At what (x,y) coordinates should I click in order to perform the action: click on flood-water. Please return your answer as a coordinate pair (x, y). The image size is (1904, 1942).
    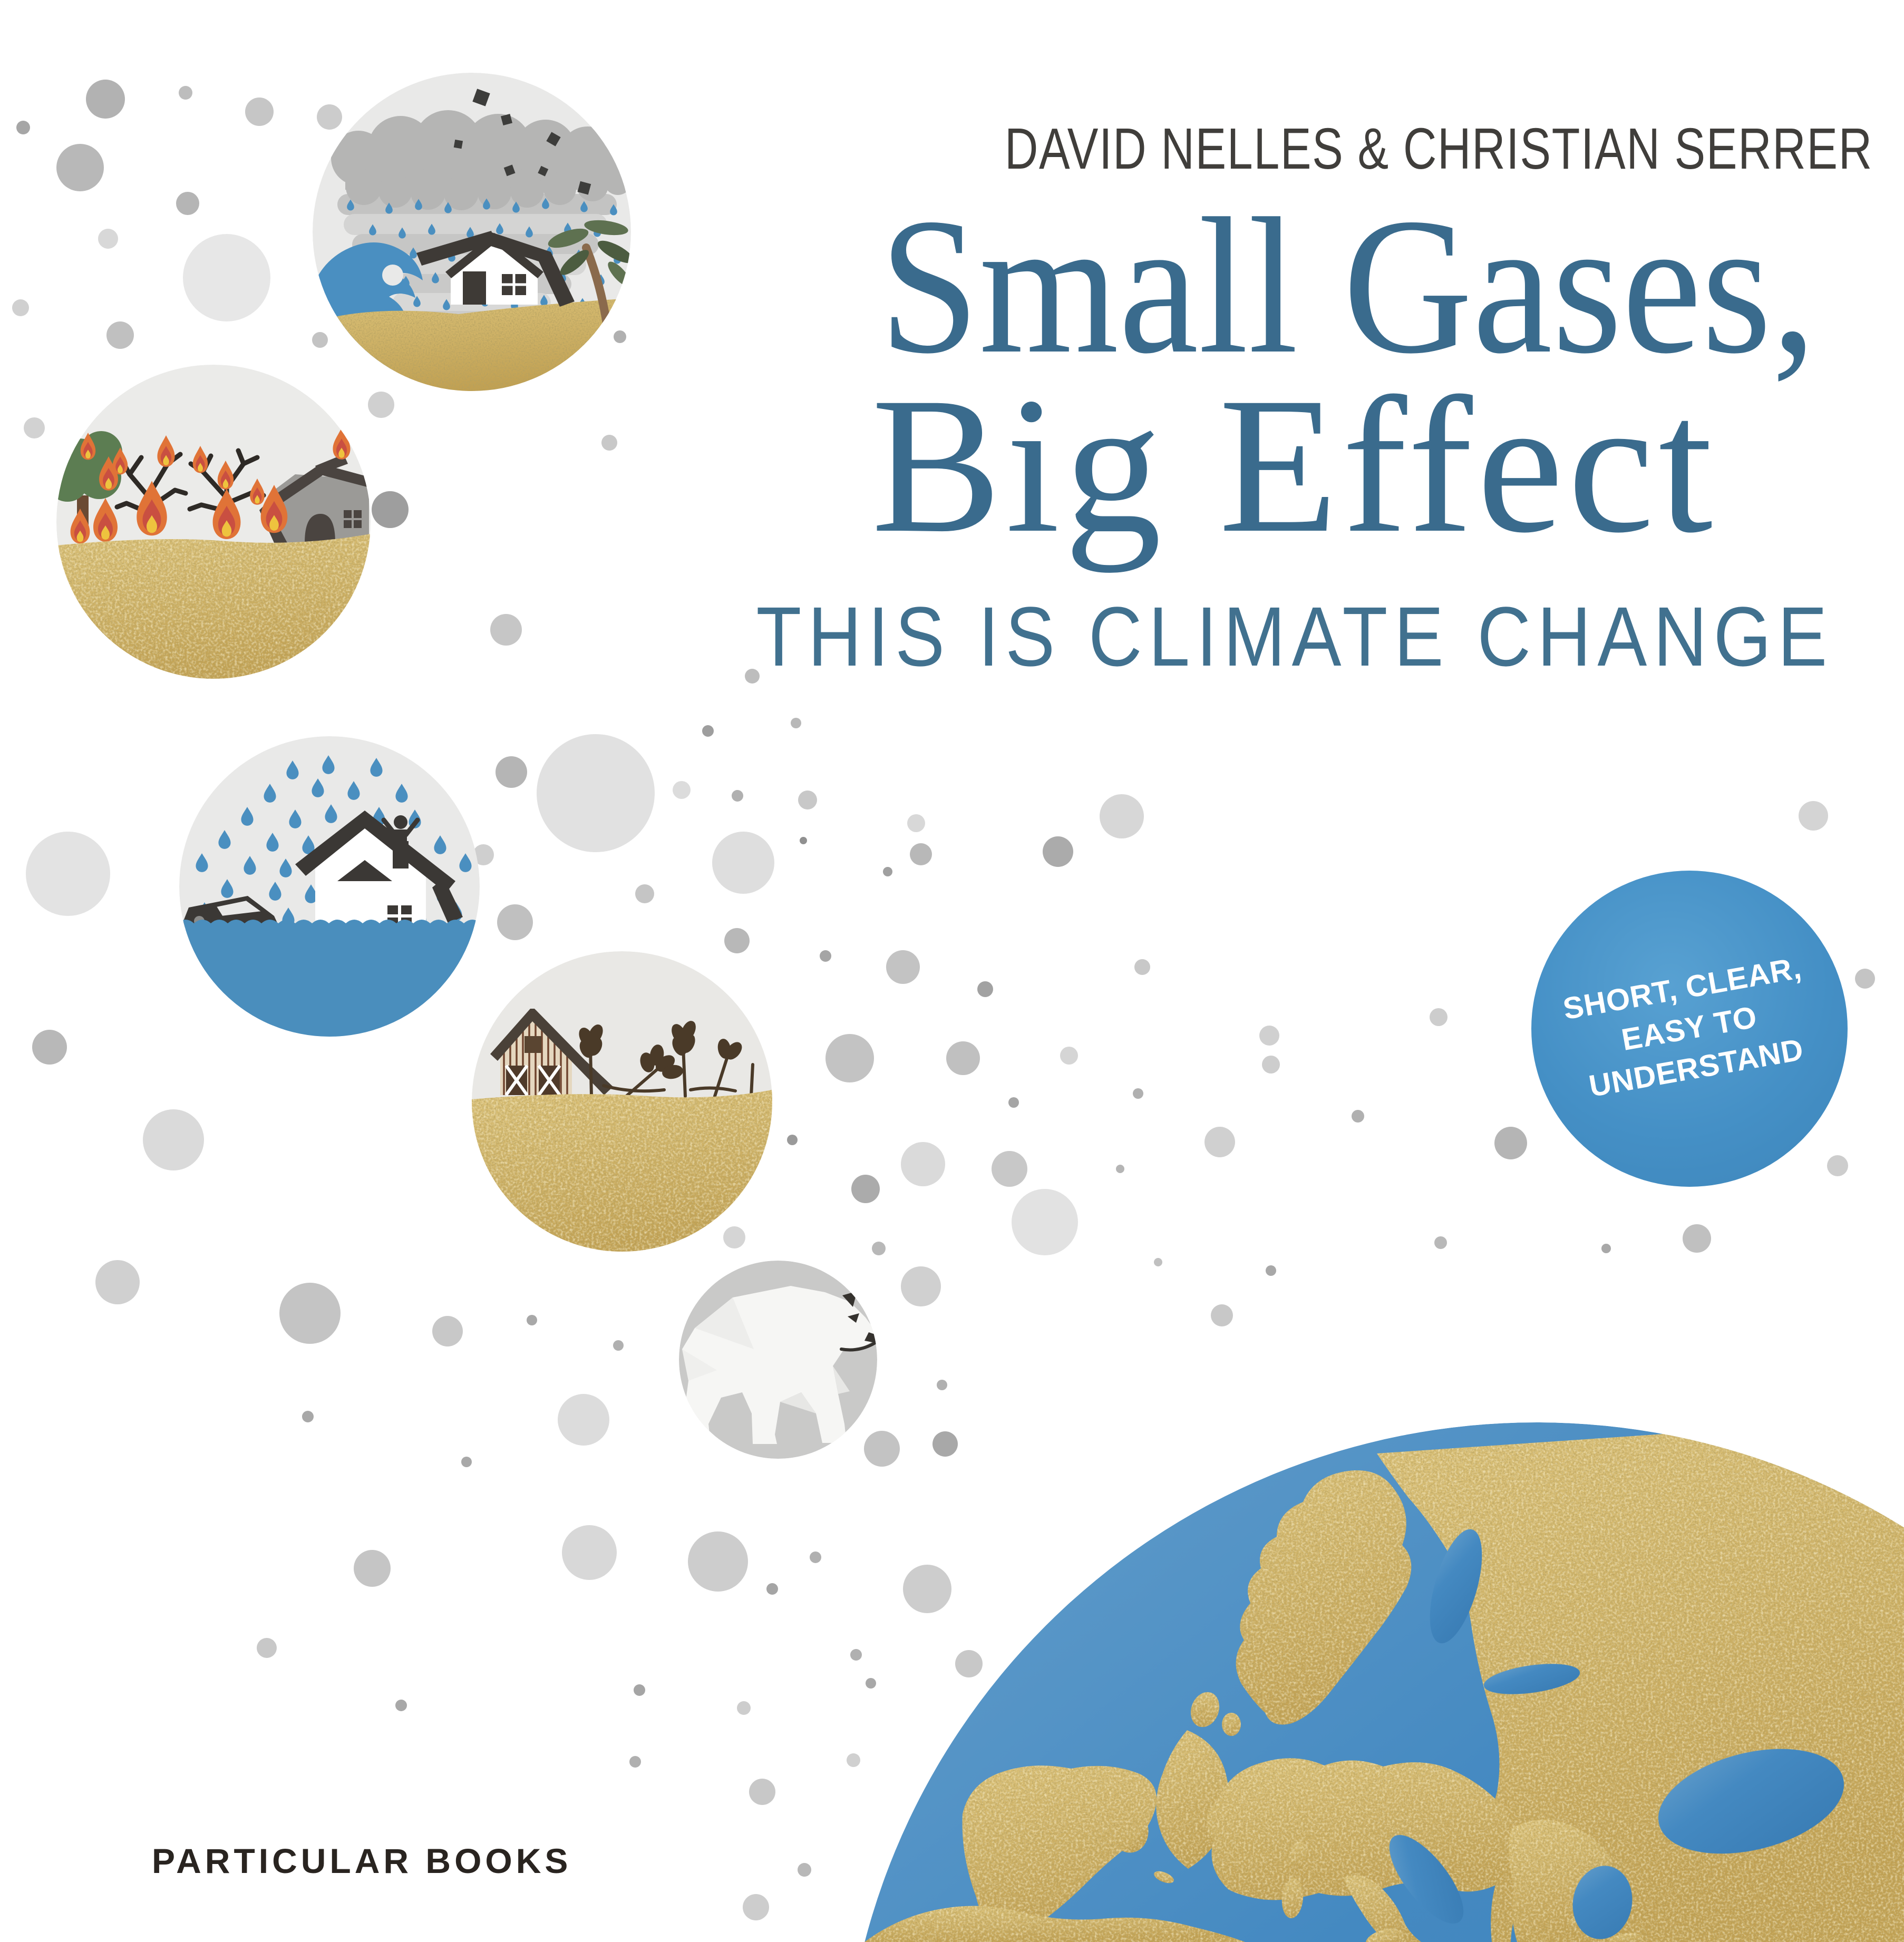
    Looking at the image, I should click on (329, 978).